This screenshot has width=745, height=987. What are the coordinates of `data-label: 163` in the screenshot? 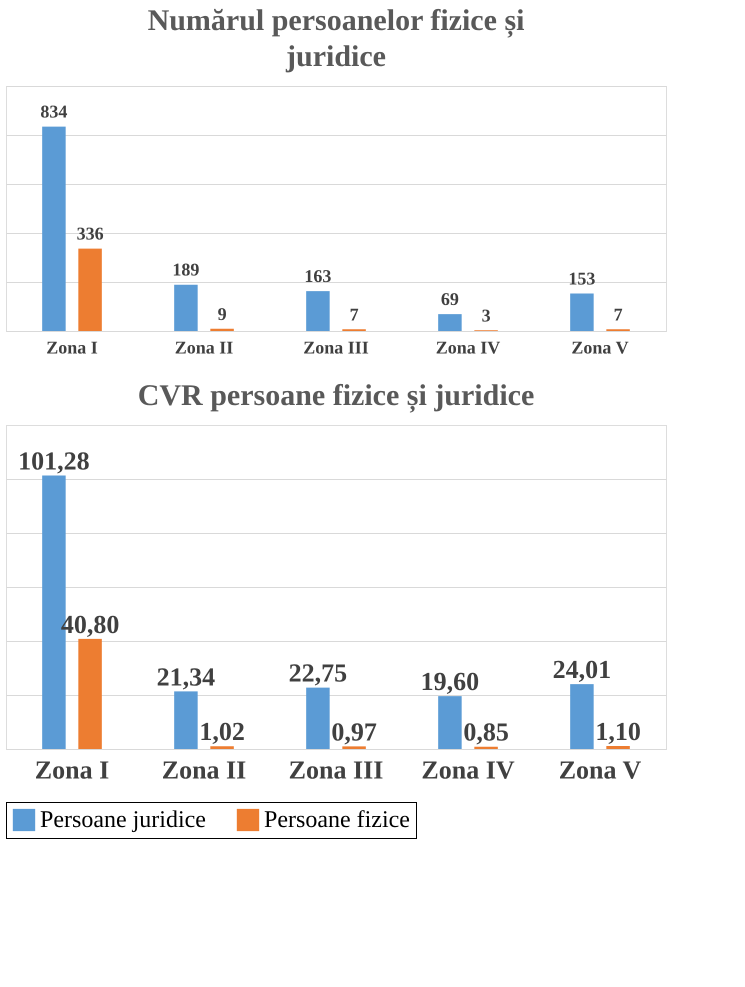 It's located at (318, 276).